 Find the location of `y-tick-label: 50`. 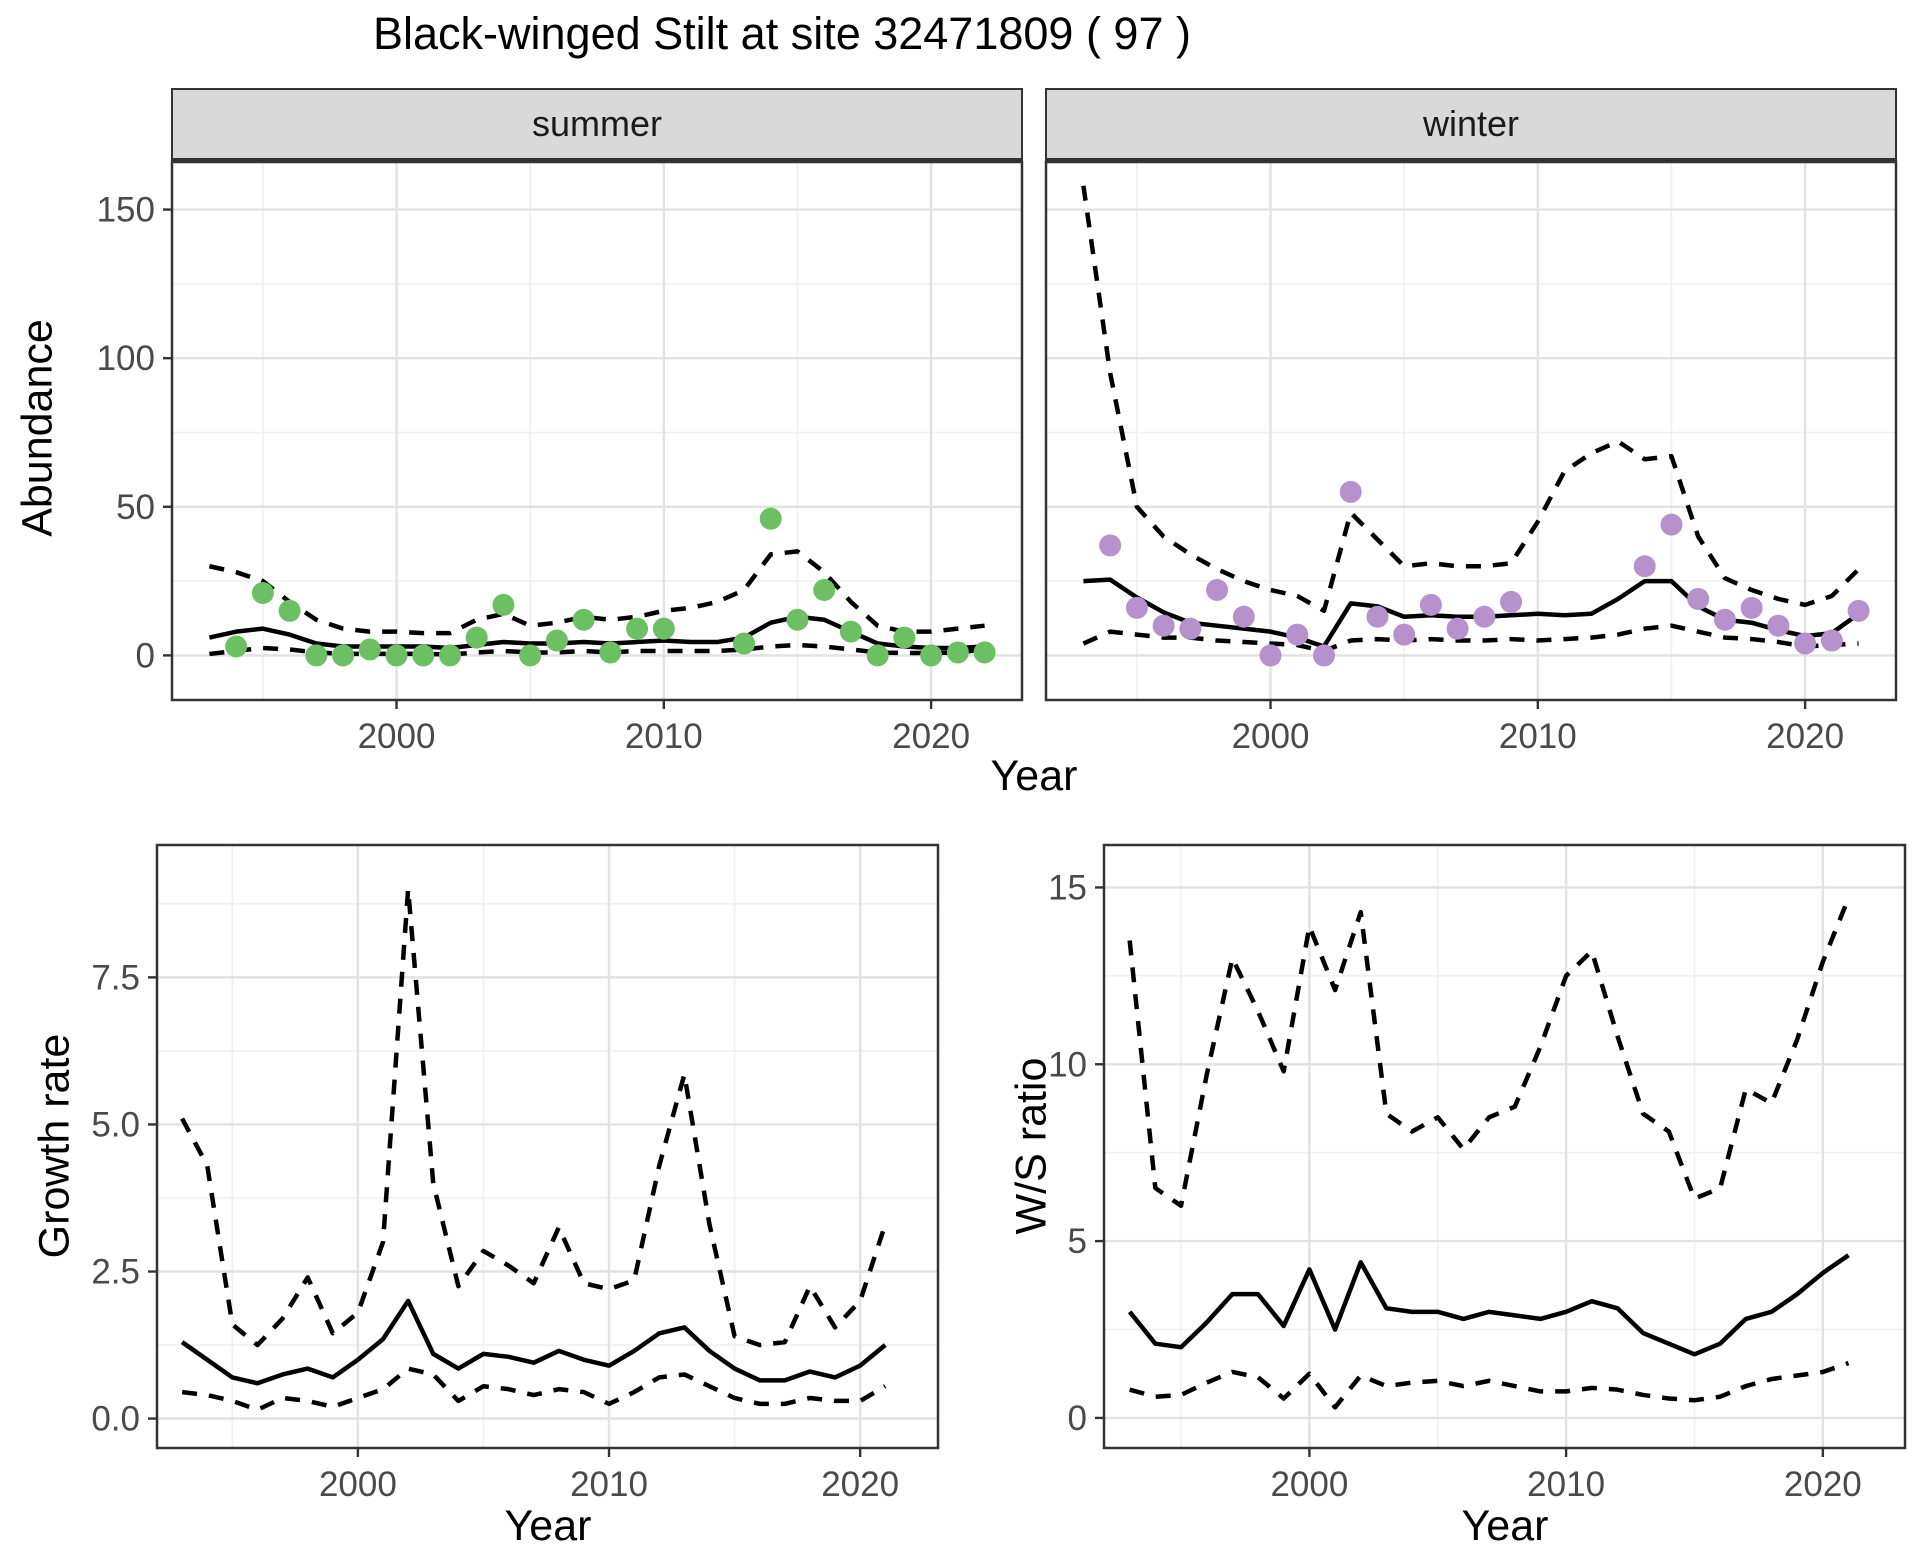

y-tick-label: 50 is located at coordinates (135, 507).